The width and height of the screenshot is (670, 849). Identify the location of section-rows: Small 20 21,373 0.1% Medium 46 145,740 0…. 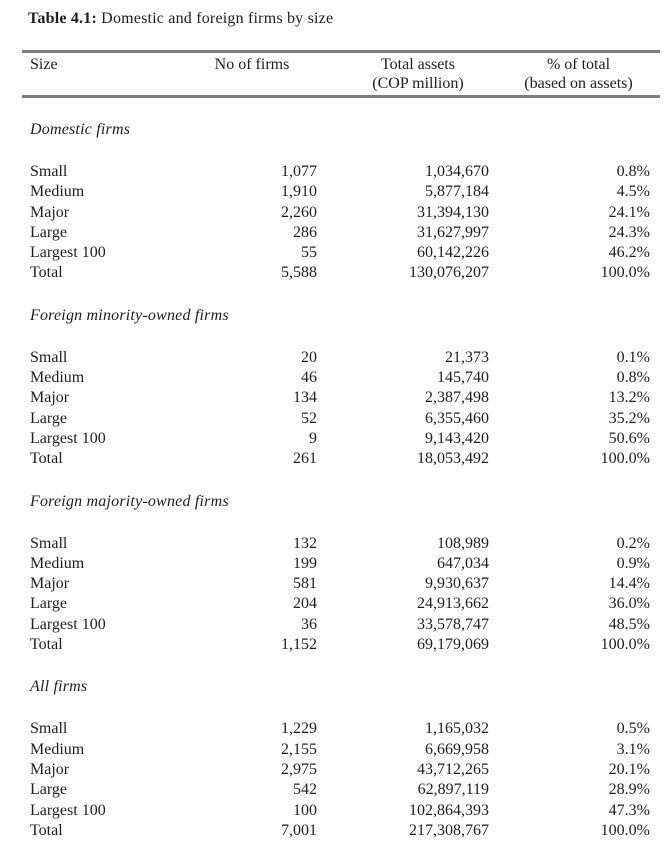
(341, 409).